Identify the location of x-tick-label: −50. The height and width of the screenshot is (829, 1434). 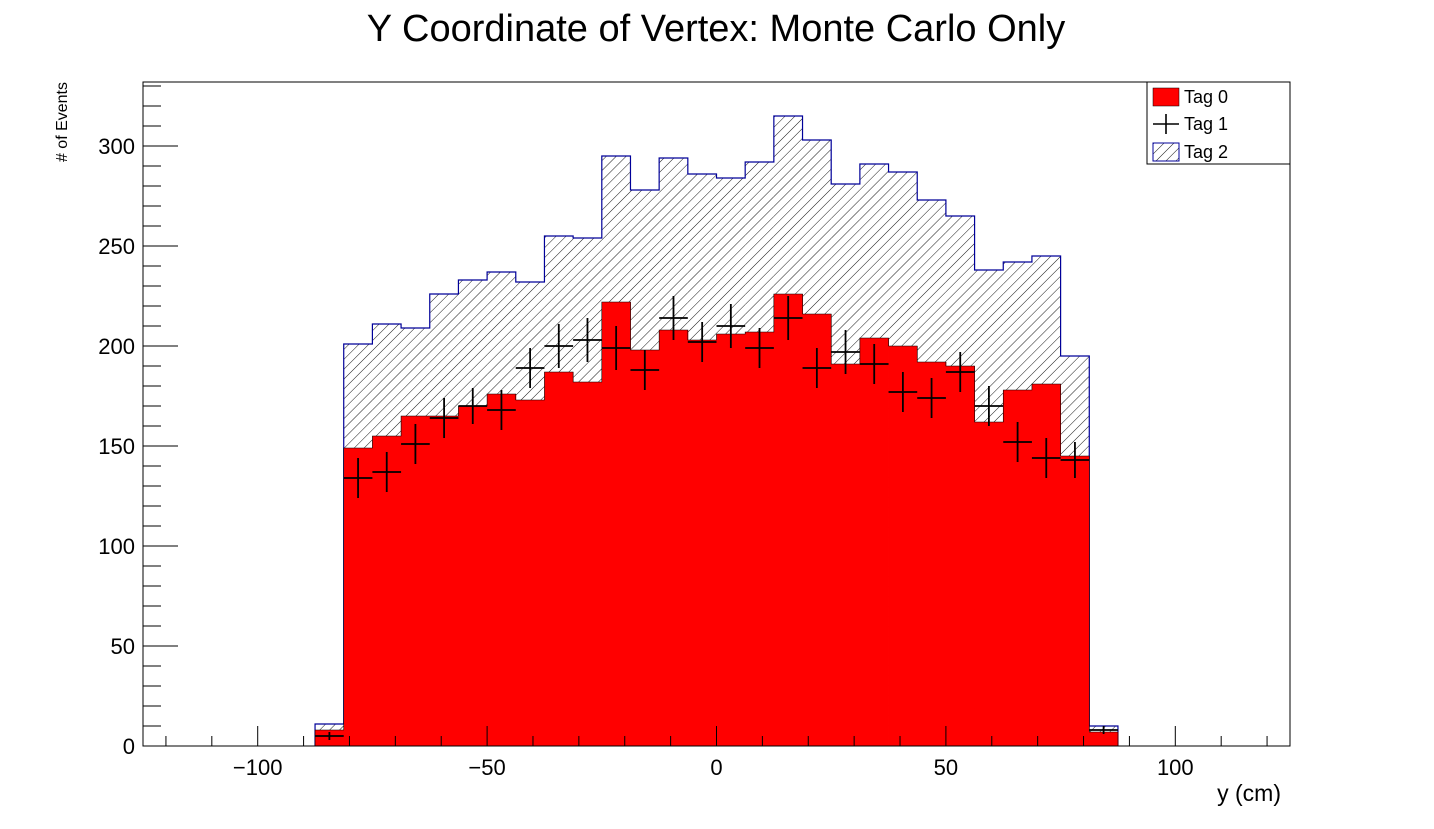
(486, 767).